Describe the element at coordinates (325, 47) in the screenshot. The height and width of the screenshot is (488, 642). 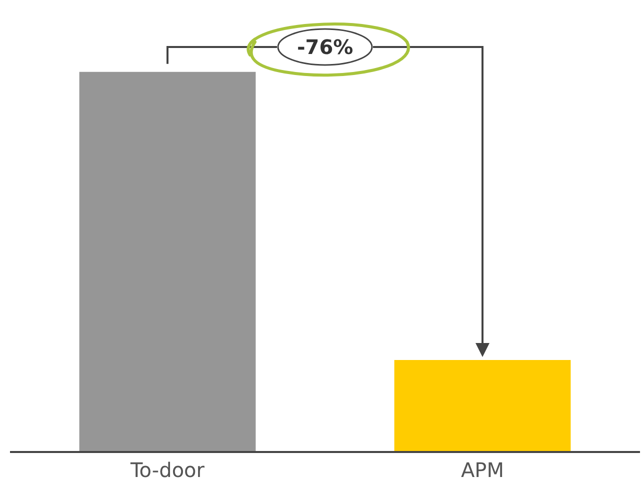
I see `text: -76%` at that location.